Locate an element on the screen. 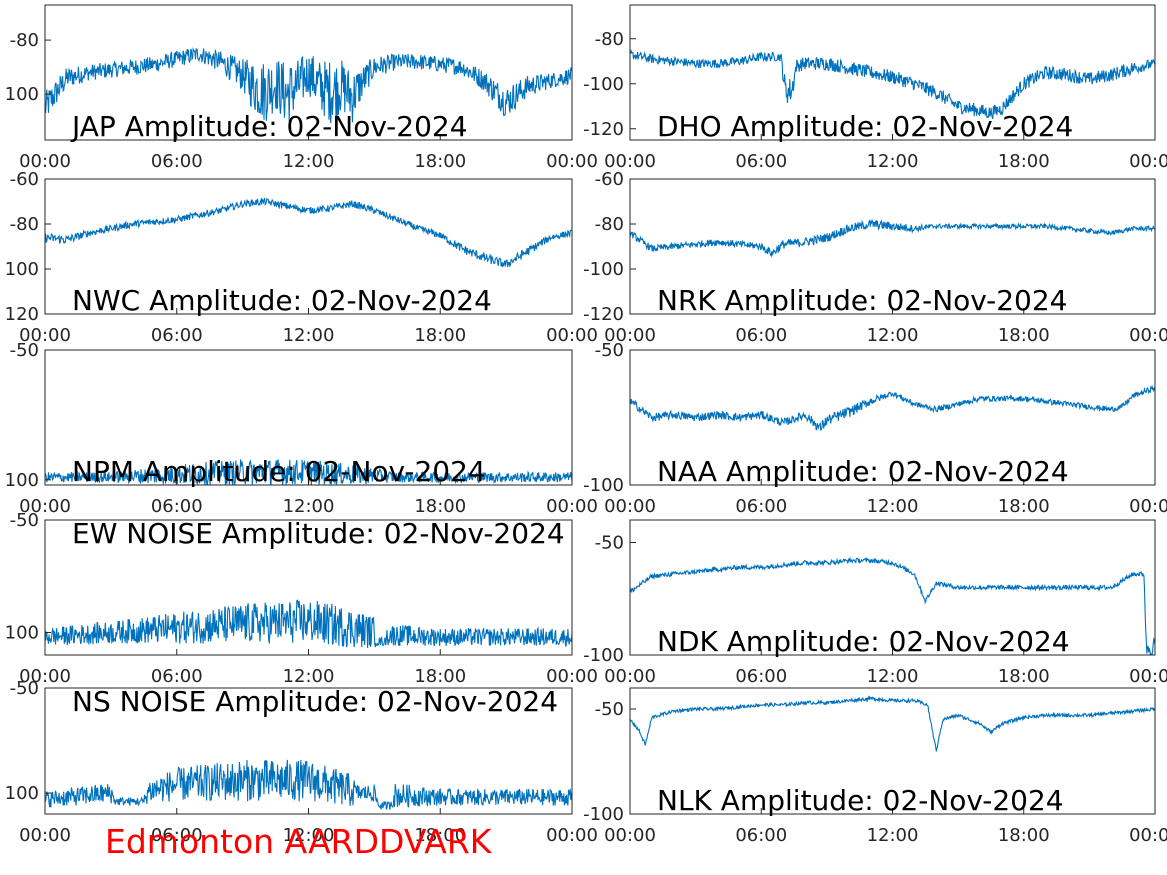  chart-title: NLK Amplitude: 02-Nov-2024 is located at coordinates (860, 800).